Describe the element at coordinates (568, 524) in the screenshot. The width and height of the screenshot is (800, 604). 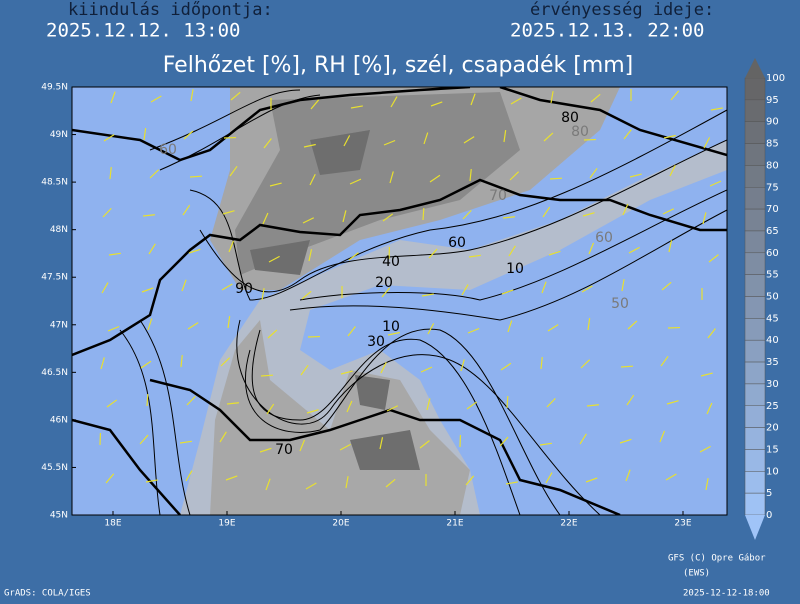
I see `lon-label: 22E` at that location.